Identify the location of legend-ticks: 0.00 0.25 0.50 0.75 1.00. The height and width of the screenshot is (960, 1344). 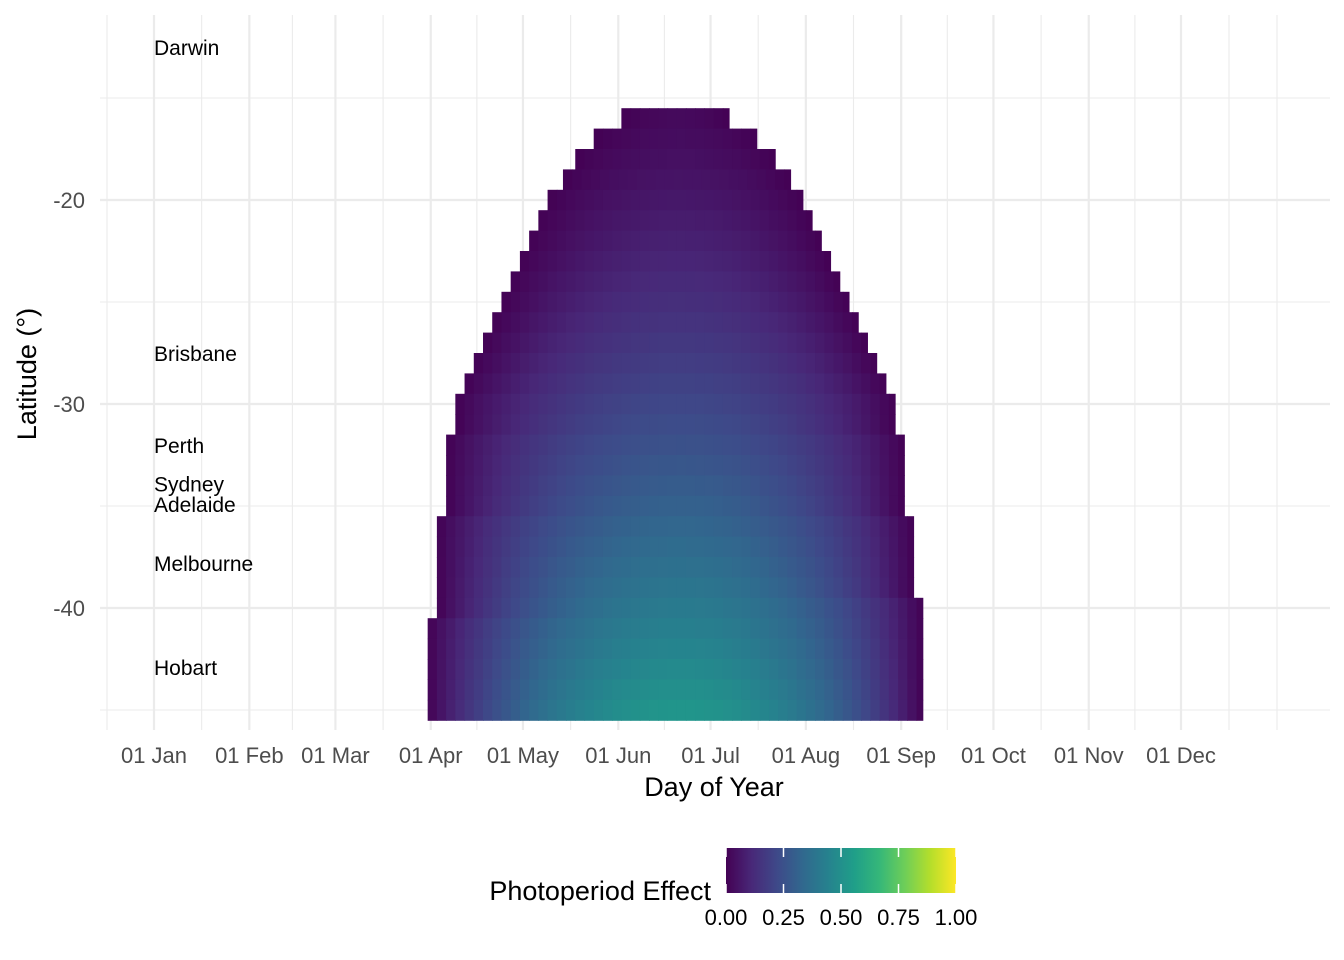
(841, 889).